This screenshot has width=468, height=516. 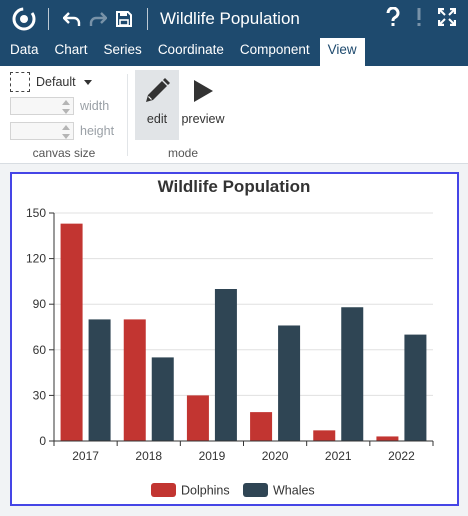 I want to click on y-tick-label: 90, so click(x=40, y=304).